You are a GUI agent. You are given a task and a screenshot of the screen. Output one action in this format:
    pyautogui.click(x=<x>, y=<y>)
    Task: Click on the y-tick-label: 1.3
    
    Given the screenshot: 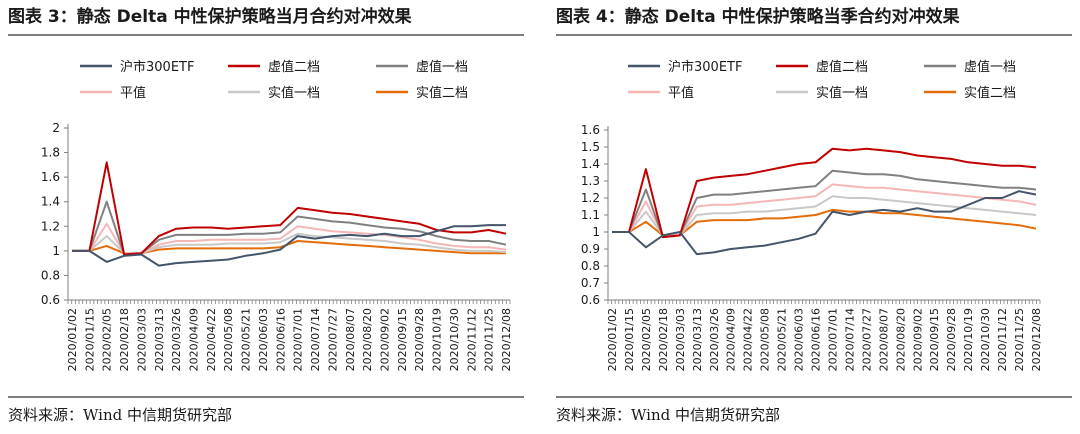 What is the action you would take?
    pyautogui.click(x=590, y=181)
    